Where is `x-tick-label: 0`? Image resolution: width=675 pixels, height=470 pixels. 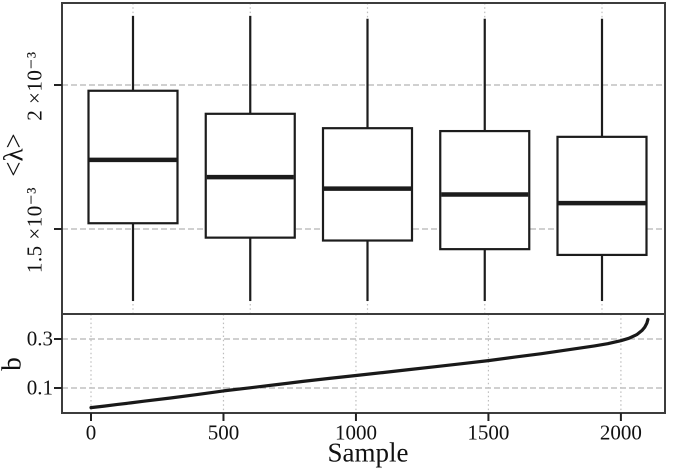 x-tick-label: 0 is located at coordinates (91, 432).